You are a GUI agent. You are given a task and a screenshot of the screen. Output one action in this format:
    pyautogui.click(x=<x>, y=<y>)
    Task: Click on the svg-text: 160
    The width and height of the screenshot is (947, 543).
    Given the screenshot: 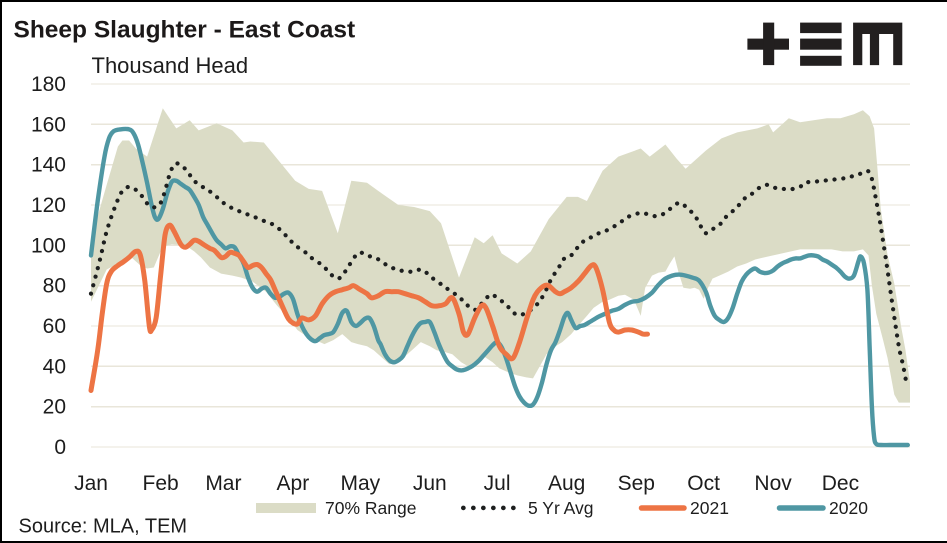 What is the action you would take?
    pyautogui.click(x=48, y=124)
    